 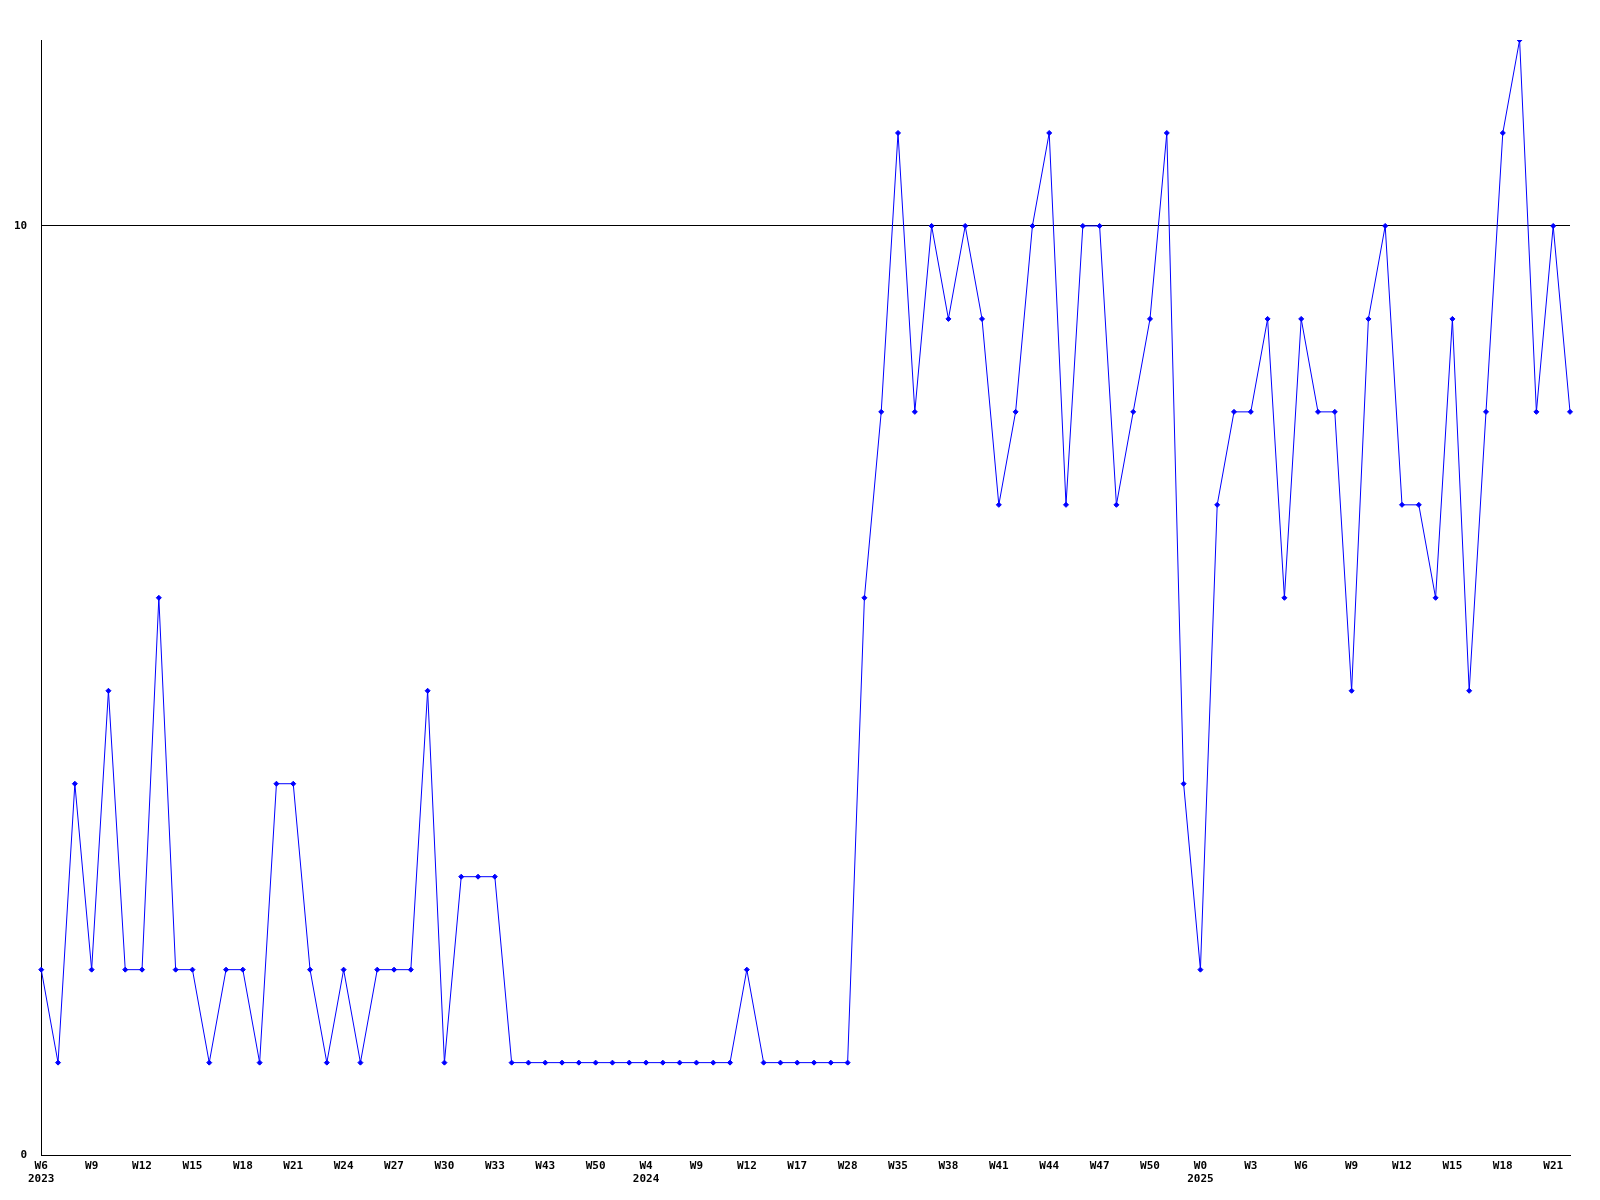 I want to click on x-tick-label: W3, so click(x=1251, y=1166).